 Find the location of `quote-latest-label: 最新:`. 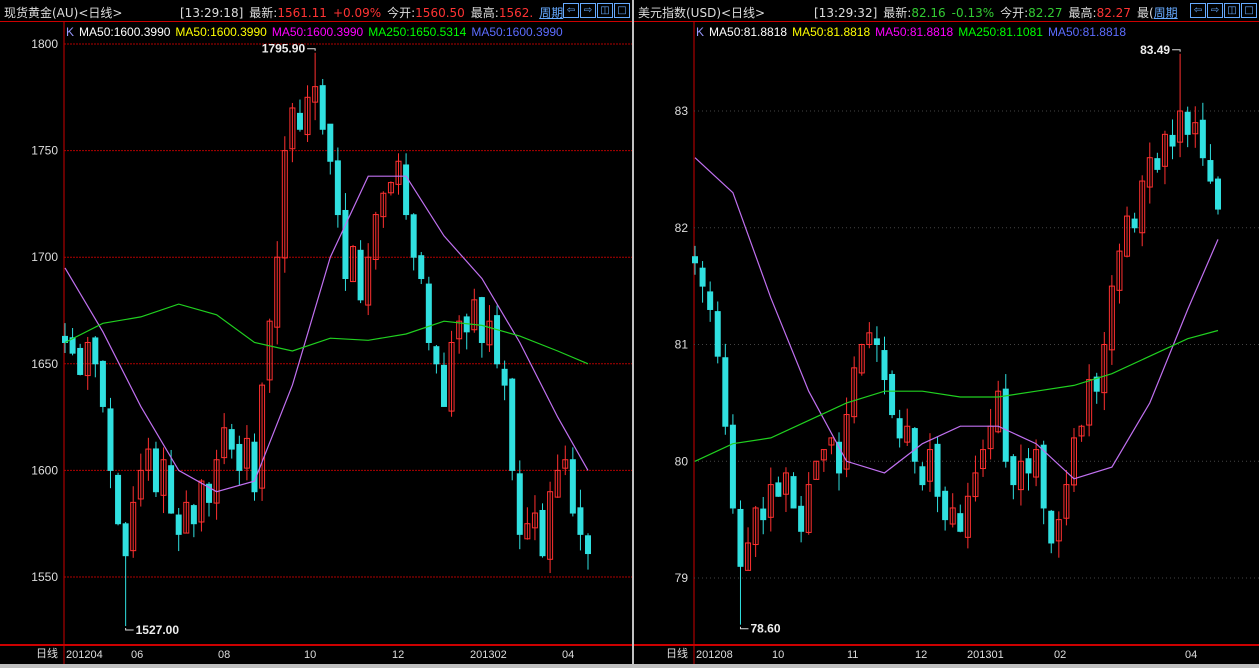

quote-latest-label: 最新: is located at coordinates (263, 13).